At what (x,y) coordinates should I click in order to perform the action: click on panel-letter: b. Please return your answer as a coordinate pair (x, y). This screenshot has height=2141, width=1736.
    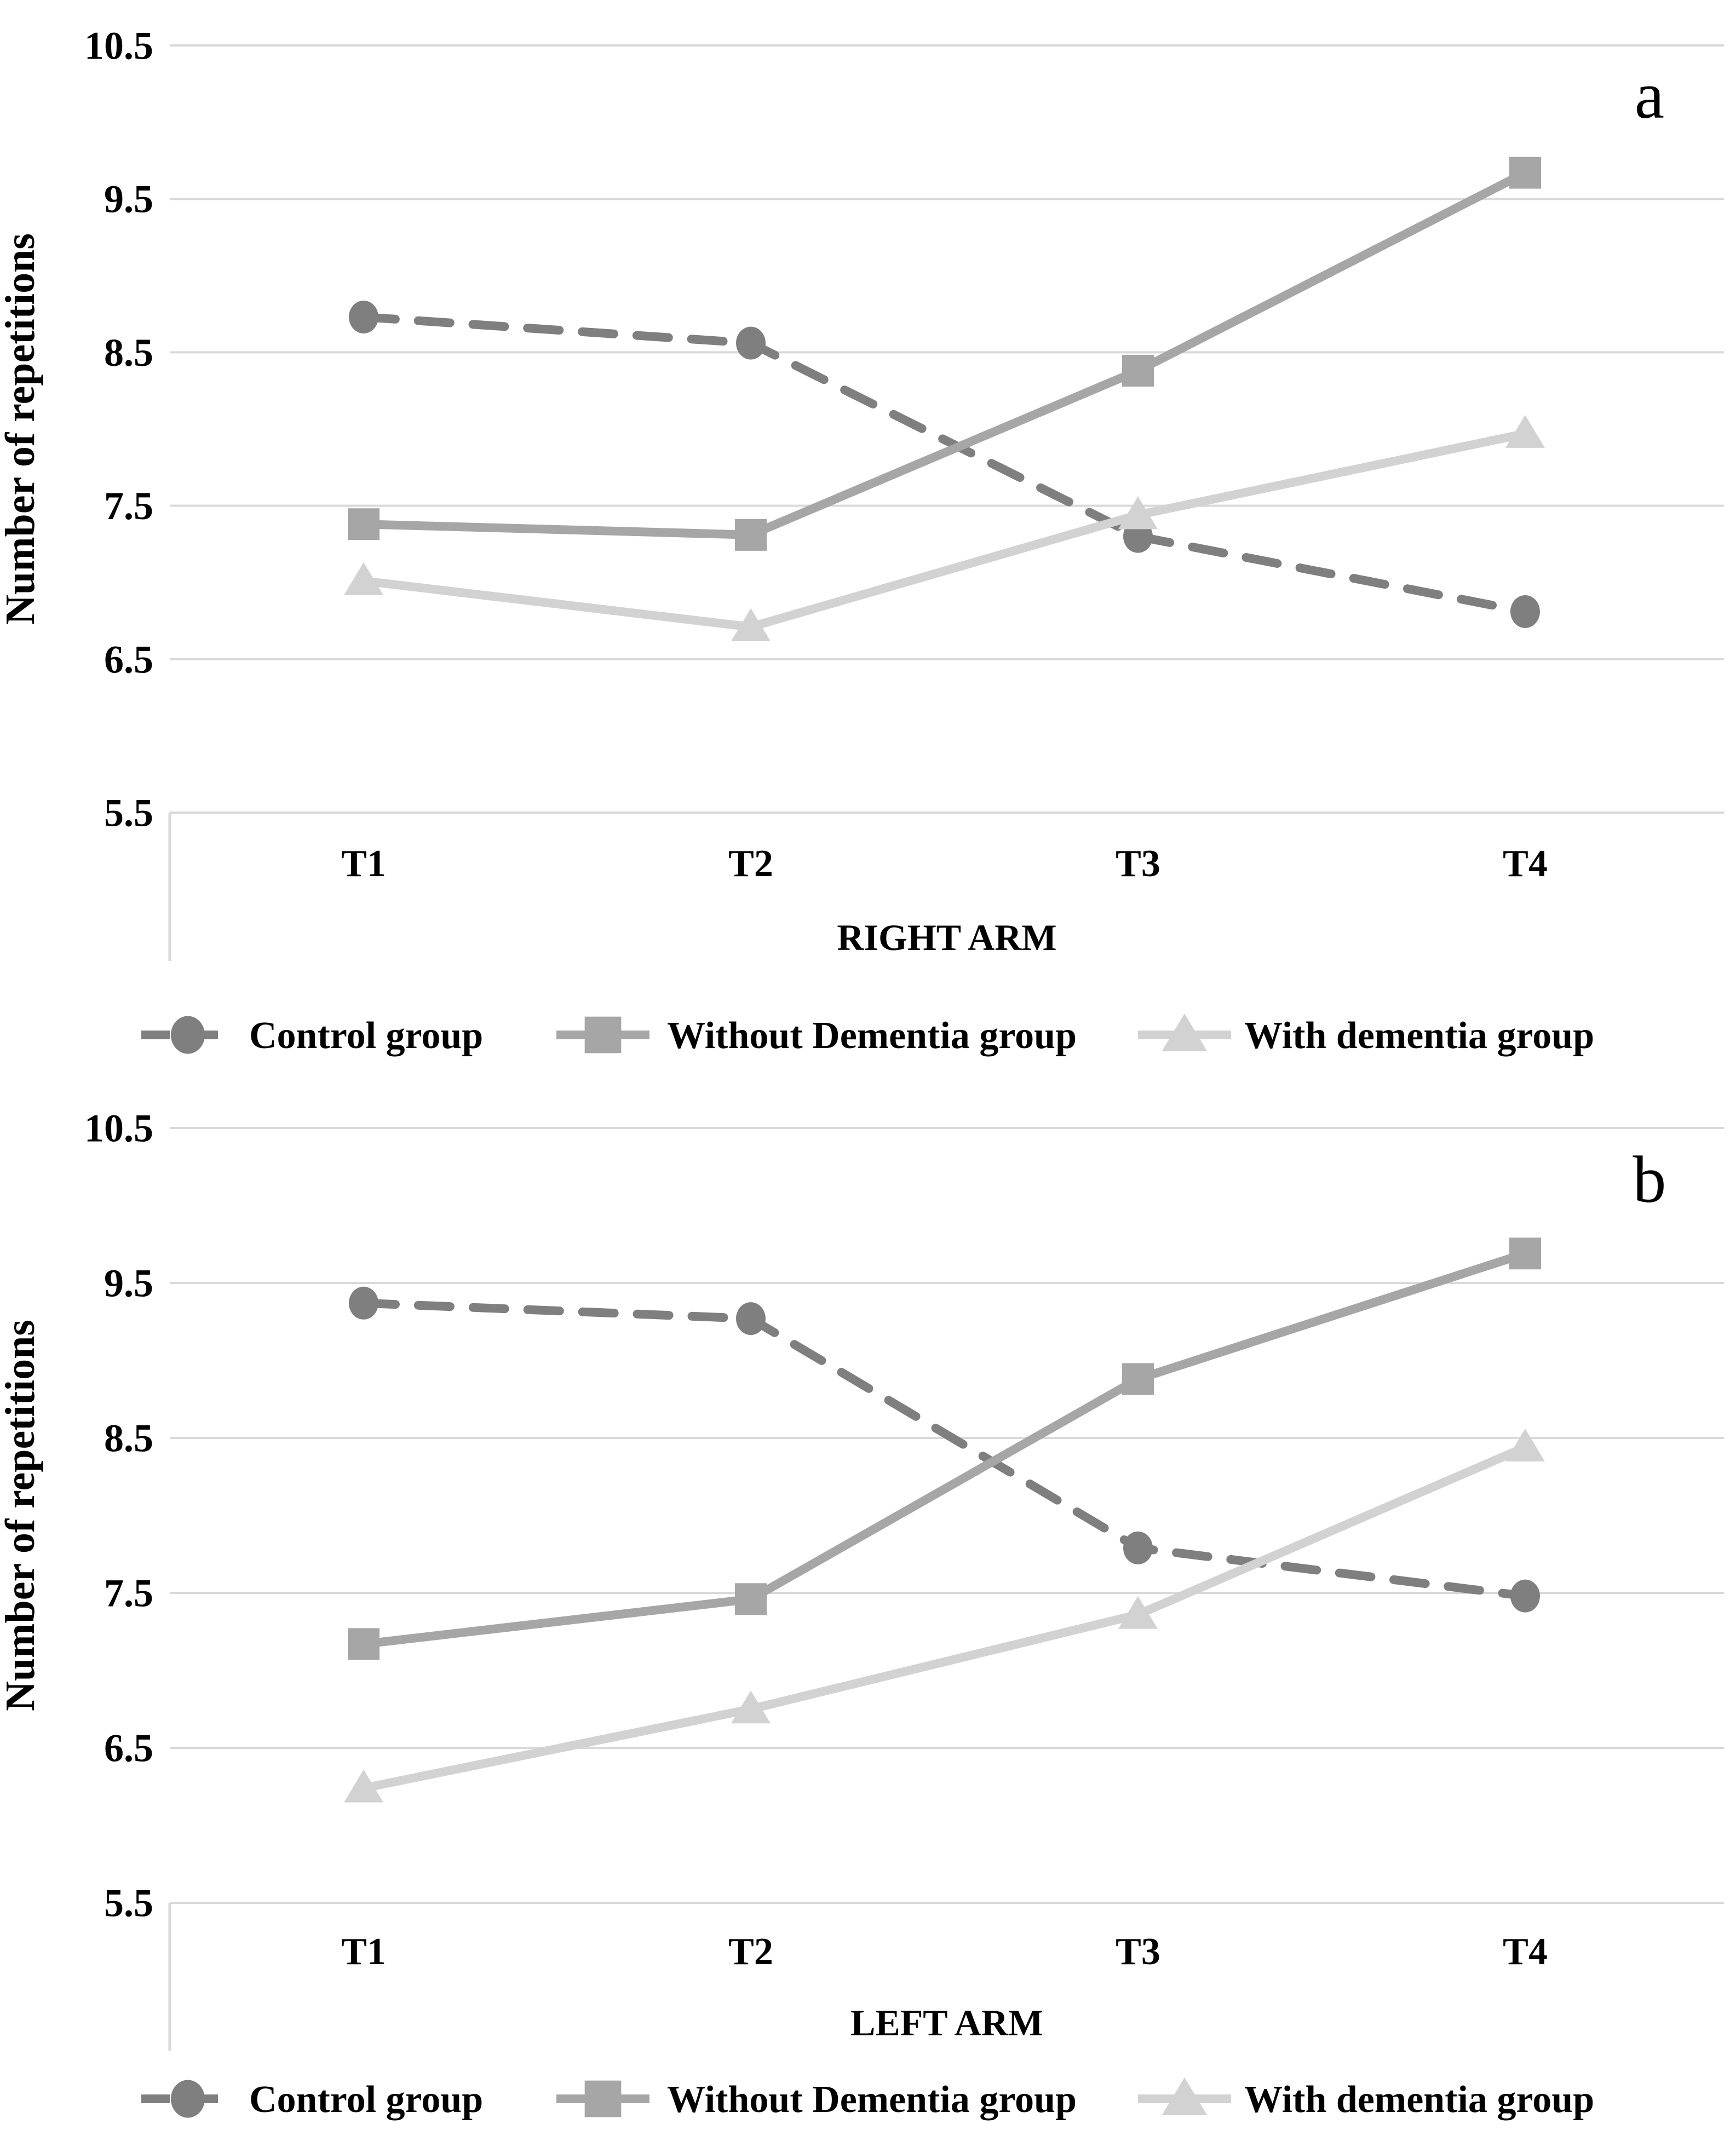
    Looking at the image, I should click on (1649, 1180).